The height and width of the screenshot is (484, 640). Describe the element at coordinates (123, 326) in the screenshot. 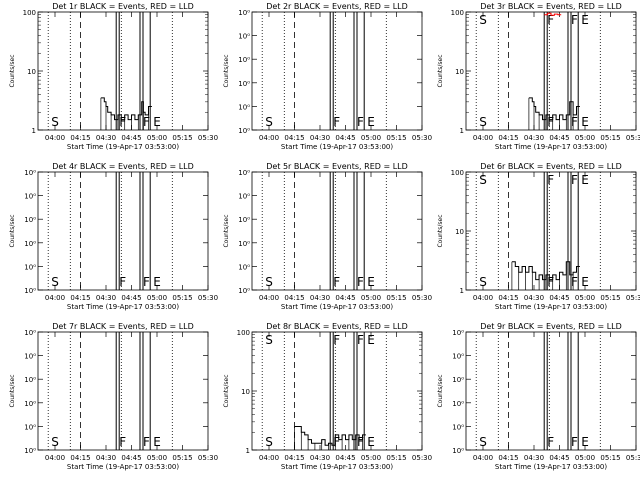

I see `panel-title: Det 7r BLACK = Events, RED = LLD` at that location.